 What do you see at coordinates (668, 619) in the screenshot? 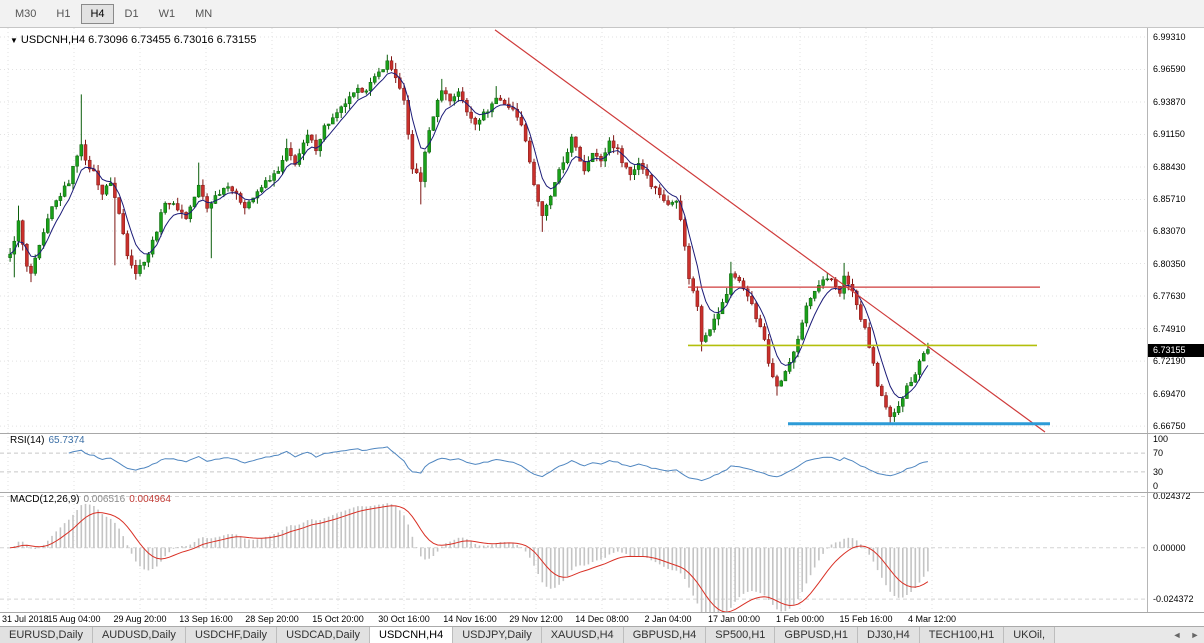
I see `time-axis-label: 2 Jan 04:00` at bounding box center [668, 619].